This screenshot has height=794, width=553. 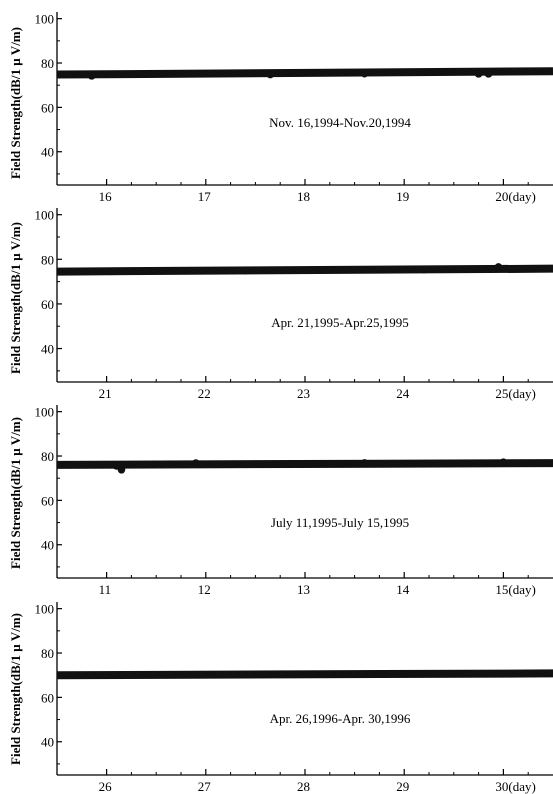 I want to click on x-tick-label: 19, so click(x=402, y=196).